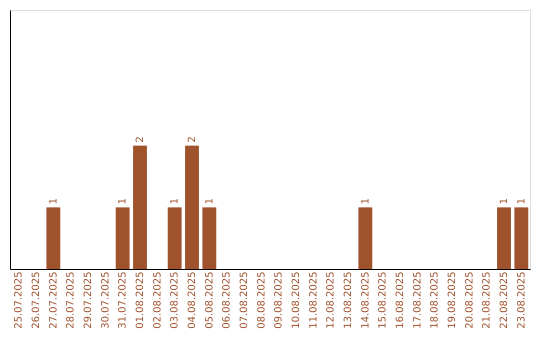 This screenshot has width=540, height=340. I want to click on x-tick-label: 21.08.2025, so click(487, 300).